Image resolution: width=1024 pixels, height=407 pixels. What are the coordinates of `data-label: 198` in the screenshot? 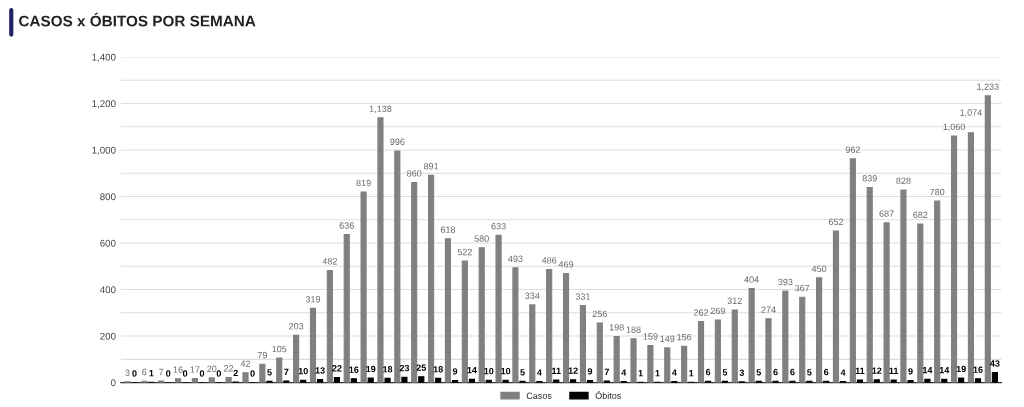 It's located at (616, 327).